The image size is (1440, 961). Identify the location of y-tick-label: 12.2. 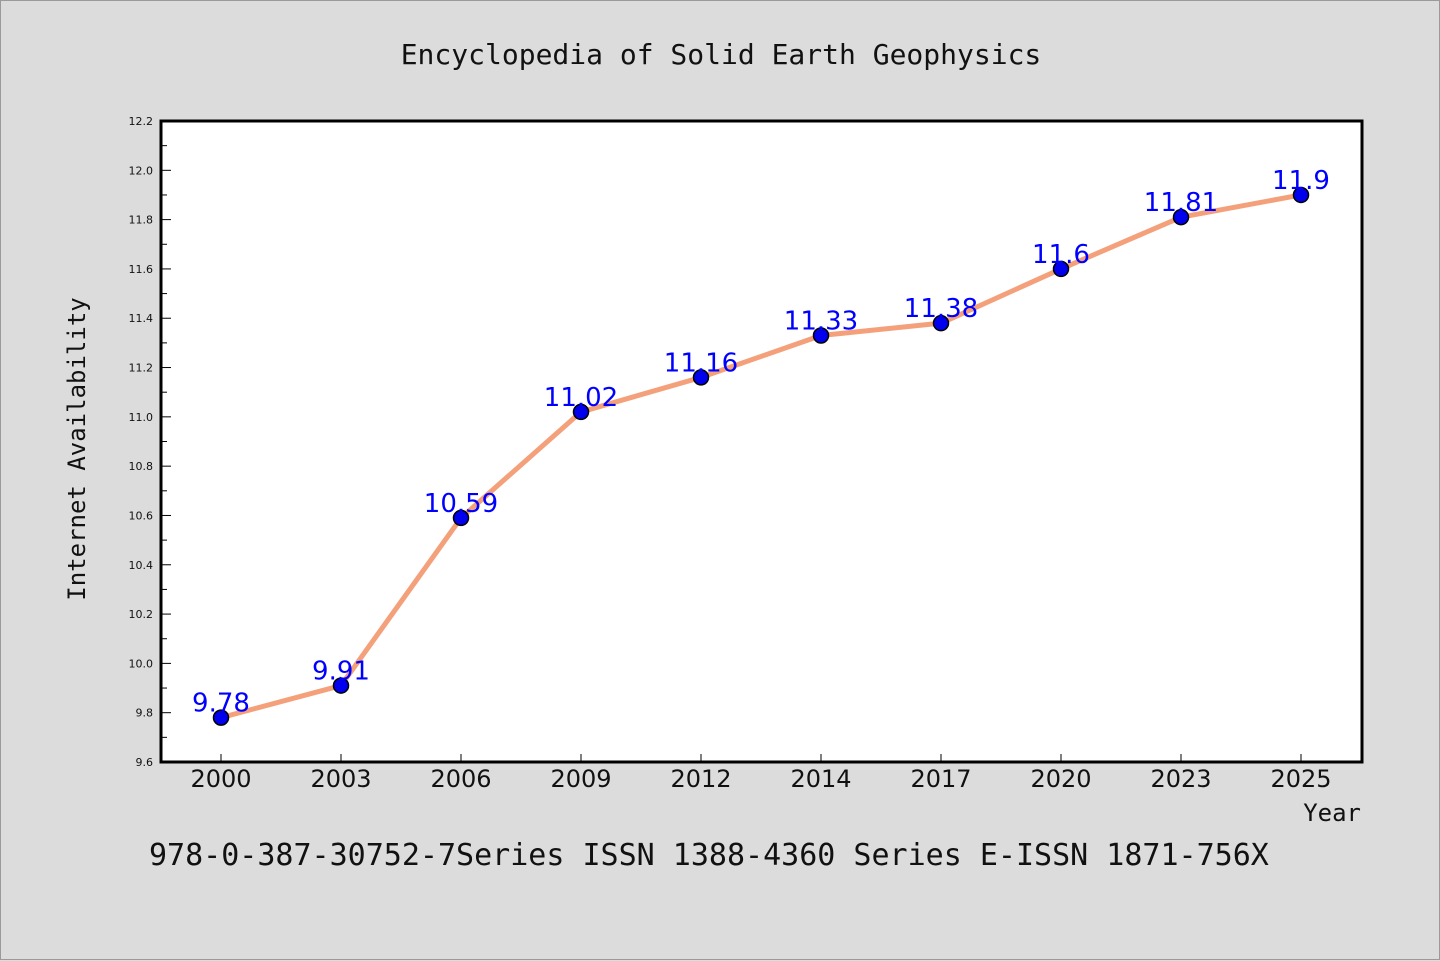
(141, 121).